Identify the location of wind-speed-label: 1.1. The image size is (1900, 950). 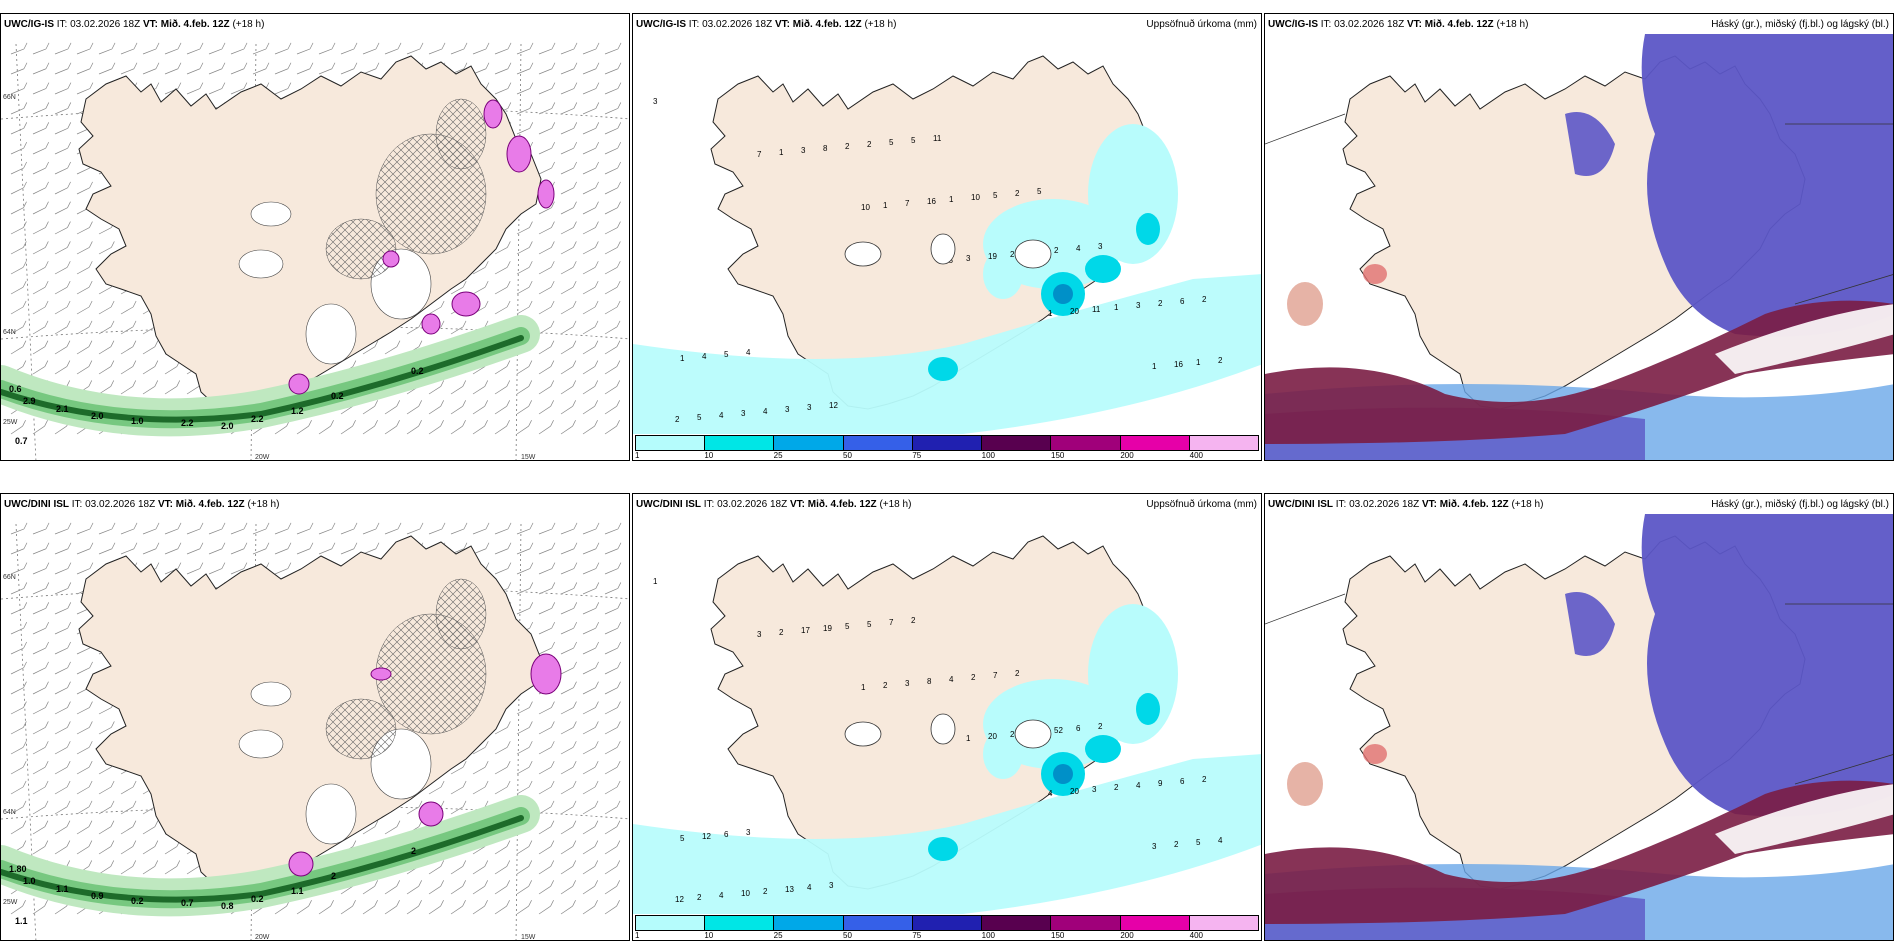
(297, 891).